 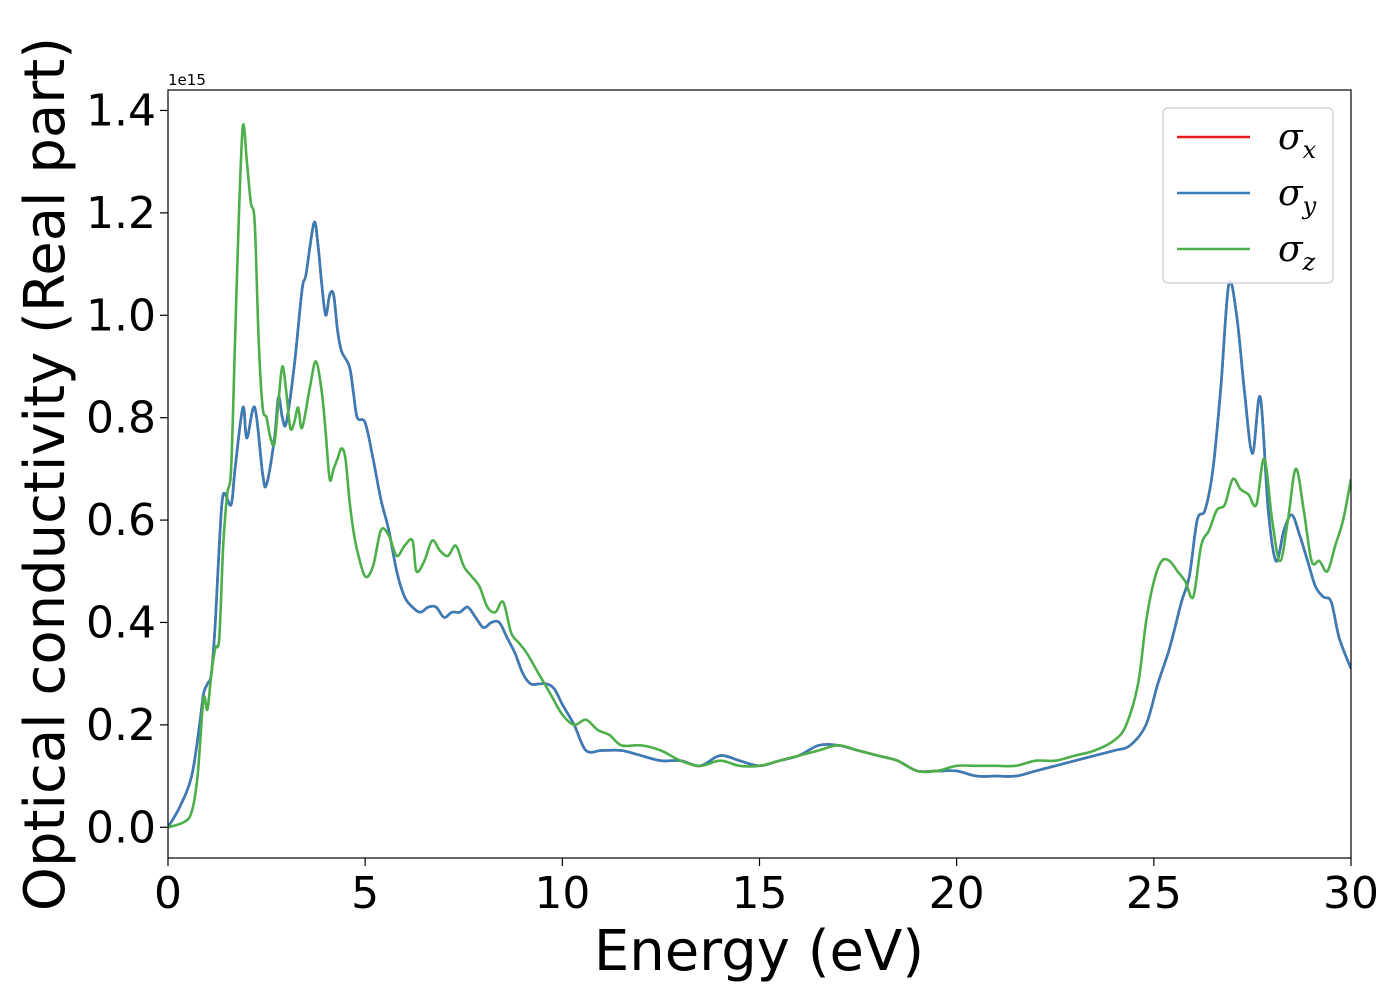 What do you see at coordinates (121, 827) in the screenshot?
I see `y-tick-label: 0.0` at bounding box center [121, 827].